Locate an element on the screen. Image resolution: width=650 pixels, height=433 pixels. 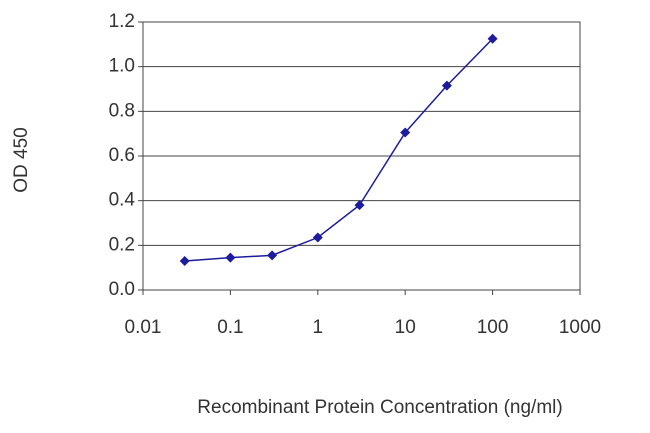
x-tick-label: 10 is located at coordinates (405, 327).